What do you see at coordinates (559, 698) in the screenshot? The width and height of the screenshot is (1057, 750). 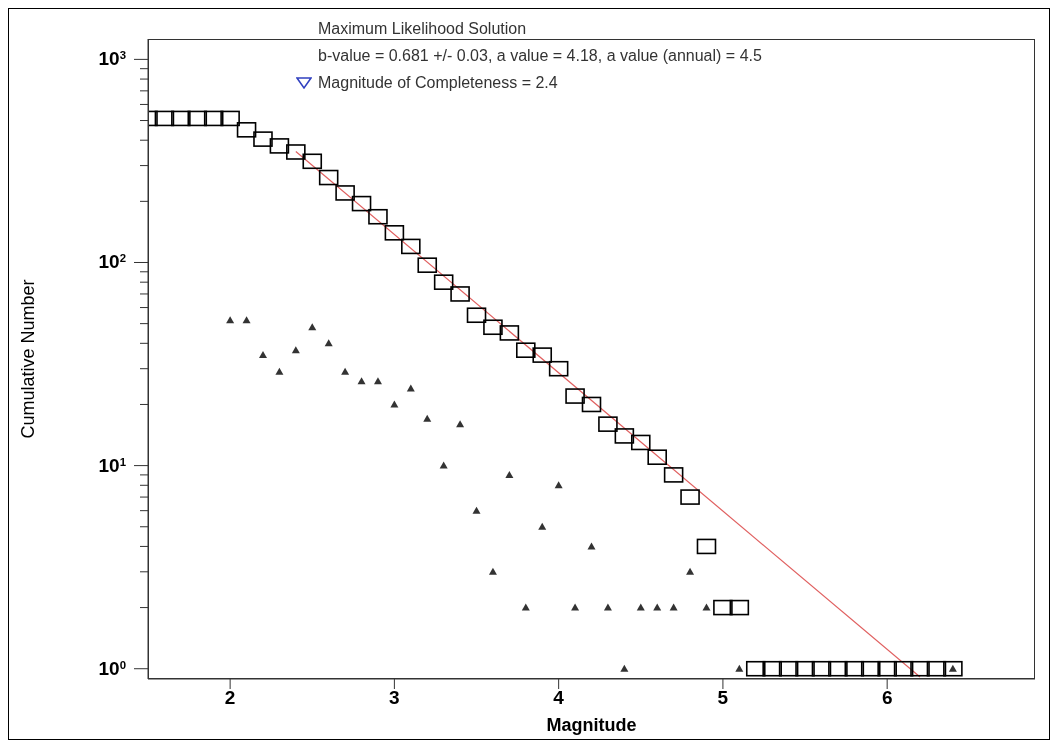 I see `x-tick-label: 4` at bounding box center [559, 698].